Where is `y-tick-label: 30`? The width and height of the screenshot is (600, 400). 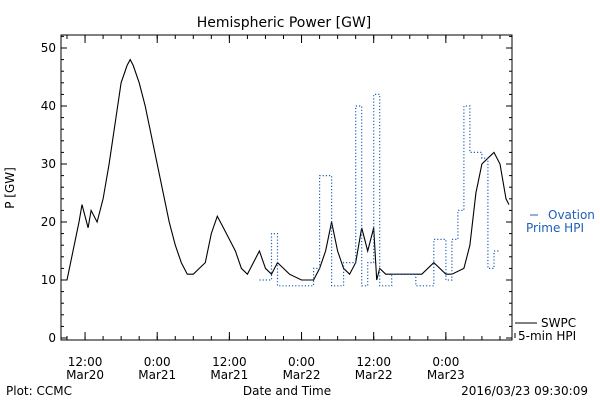
y-tick-label: 30 is located at coordinates (48, 164).